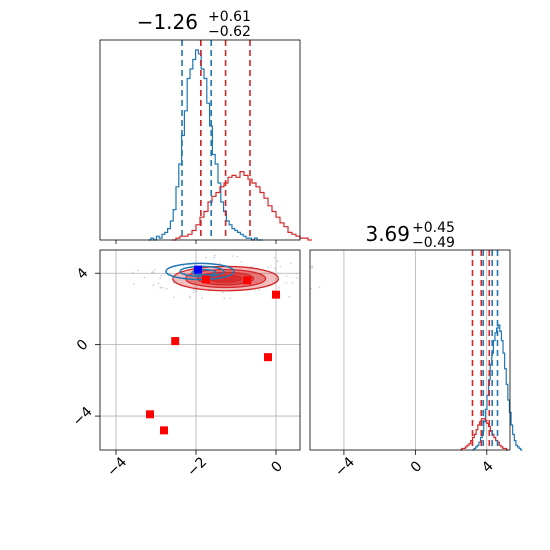 Image resolution: width=550 pixels, height=550 pixels. Describe the element at coordinates (417, 467) in the screenshot. I see `y-marginal-x-tick-label-1: 0` at that location.